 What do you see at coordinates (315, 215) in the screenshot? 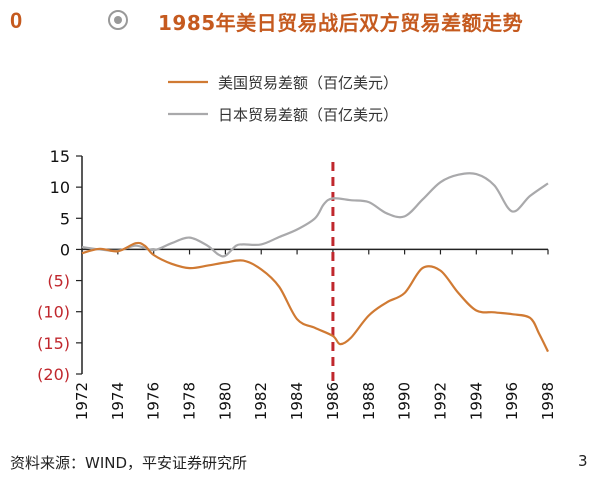
I see `series-line-japan` at bounding box center [315, 215].